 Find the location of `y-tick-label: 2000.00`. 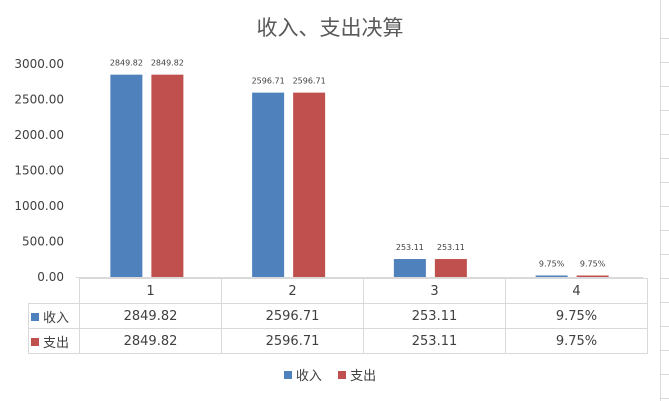

y-tick-label: 2000.00 is located at coordinates (39, 135).